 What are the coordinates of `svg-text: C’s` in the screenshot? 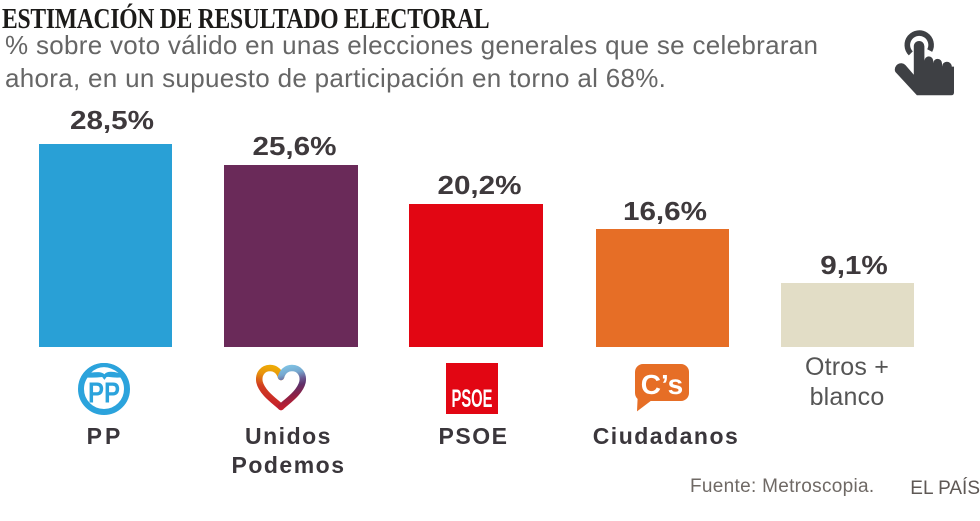 It's located at (662, 384).